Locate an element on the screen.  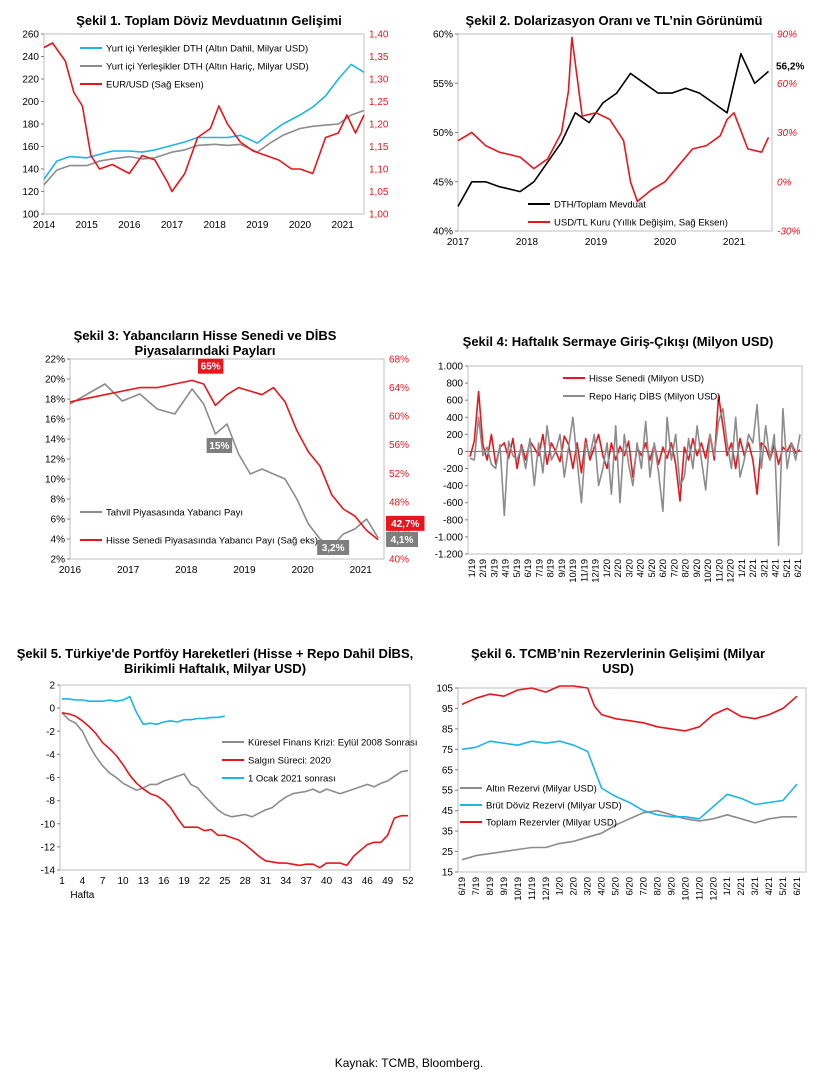
x-tick-label: 9/20 is located at coordinates (697, 568).